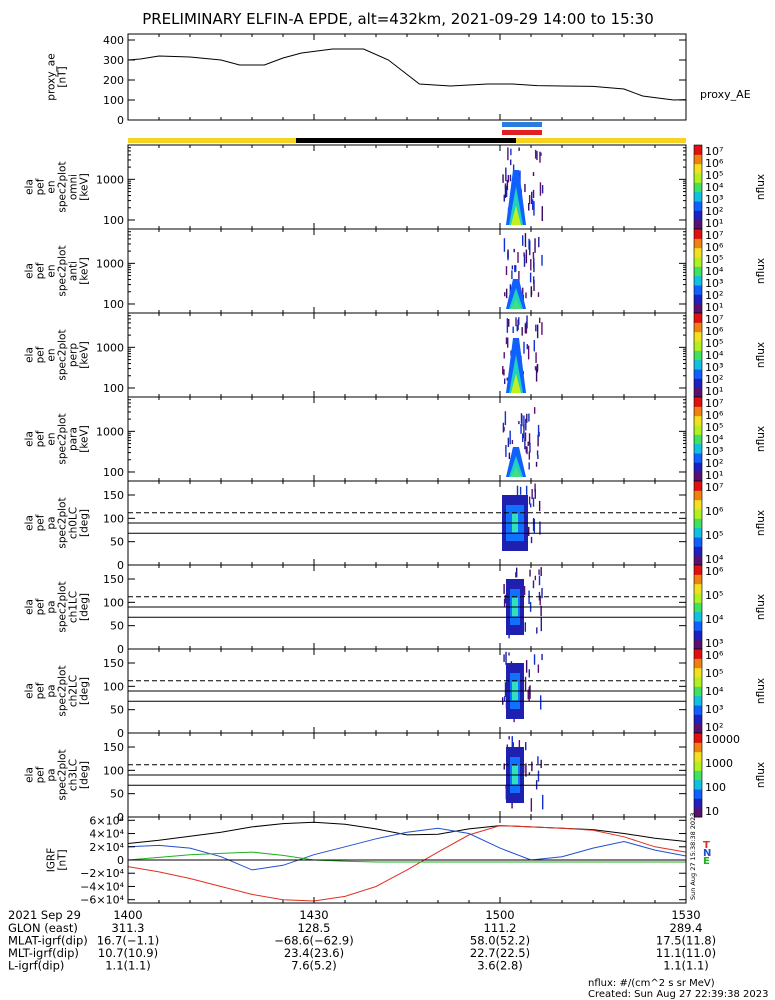 This screenshot has width=775, height=1000. I want to click on colorbar-tick-2-0: 10¹, so click(714, 307).